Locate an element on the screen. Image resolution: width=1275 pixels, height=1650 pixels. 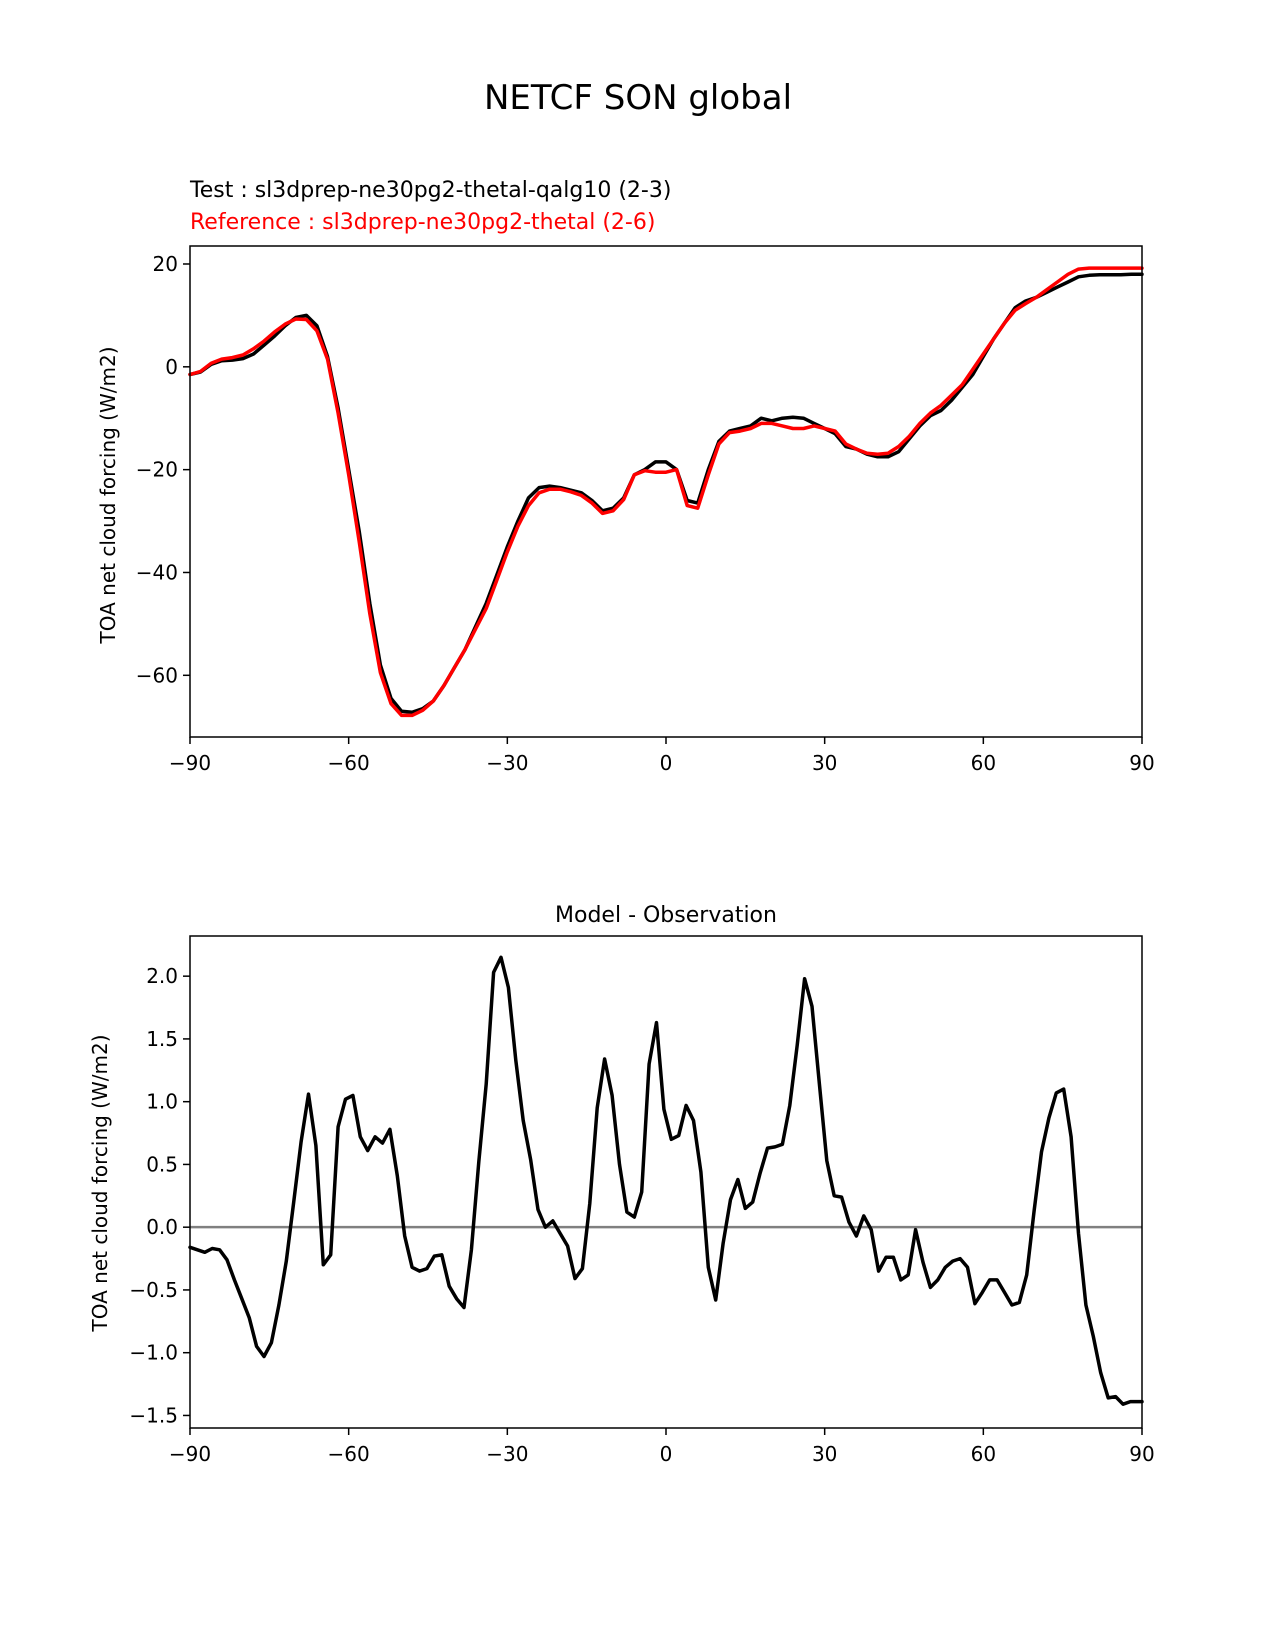
top-y-tick-label: −40 is located at coordinates (157, 572).